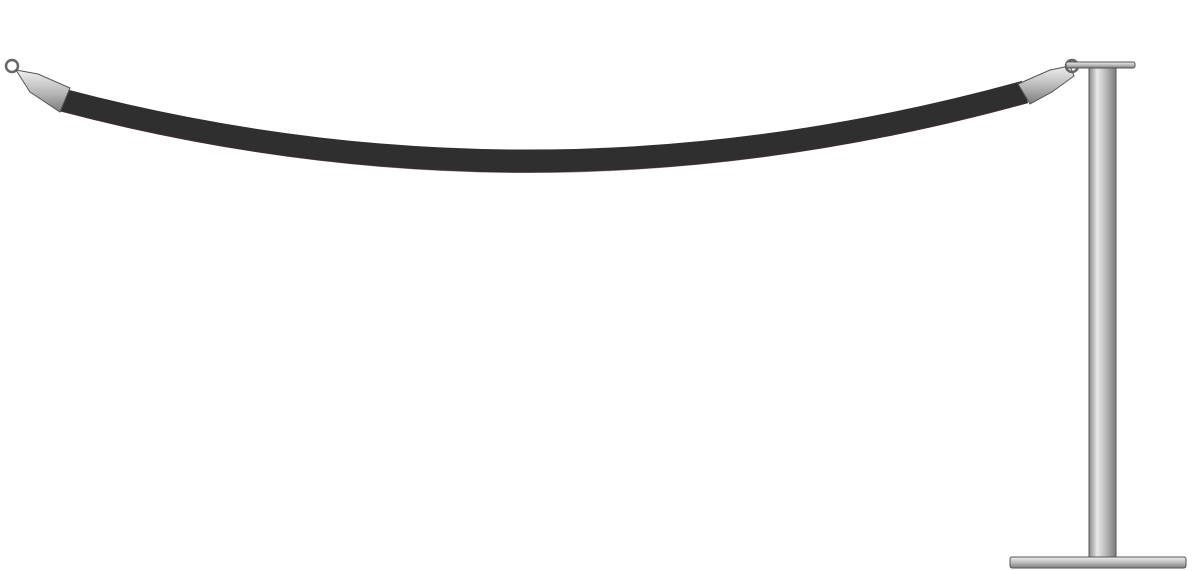  I want to click on stanchion-post, so click(1098, 315).